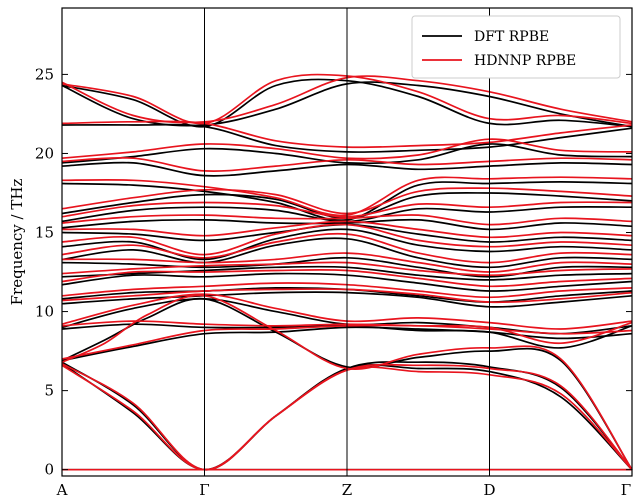 The width and height of the screenshot is (635, 498). Describe the element at coordinates (347, 489) in the screenshot. I see `x-tick-label-2: Z` at that location.